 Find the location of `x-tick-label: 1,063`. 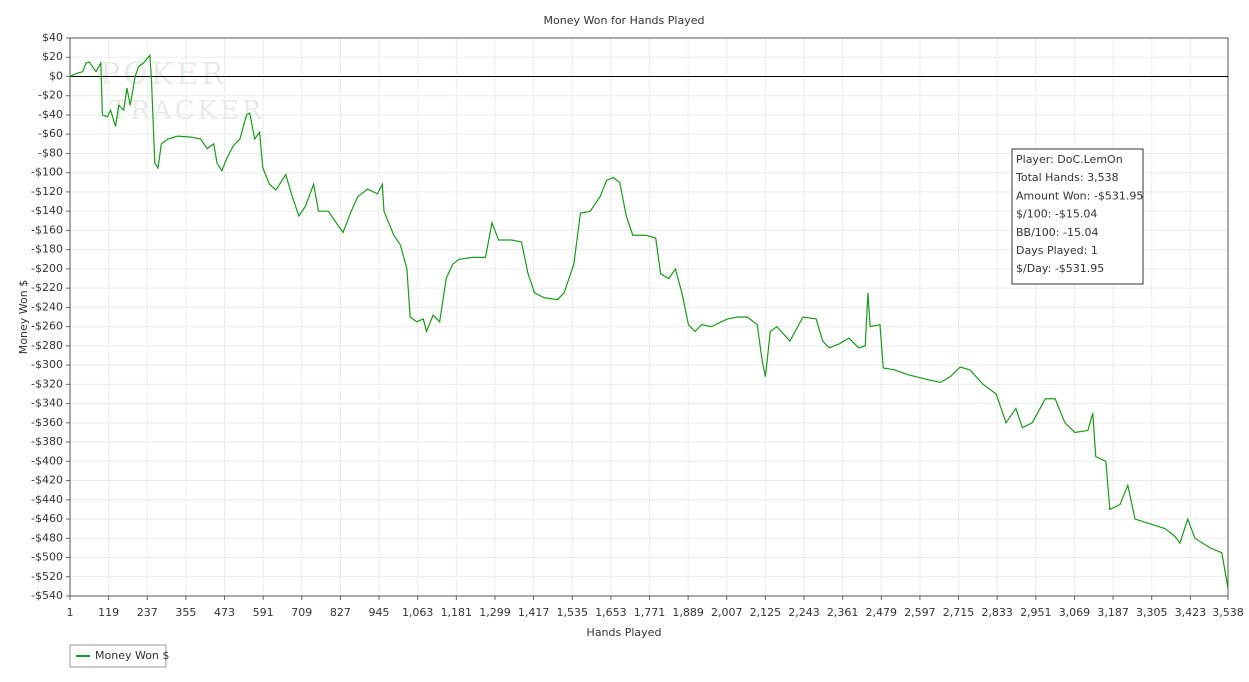

x-tick-label: 1,063 is located at coordinates (418, 612).